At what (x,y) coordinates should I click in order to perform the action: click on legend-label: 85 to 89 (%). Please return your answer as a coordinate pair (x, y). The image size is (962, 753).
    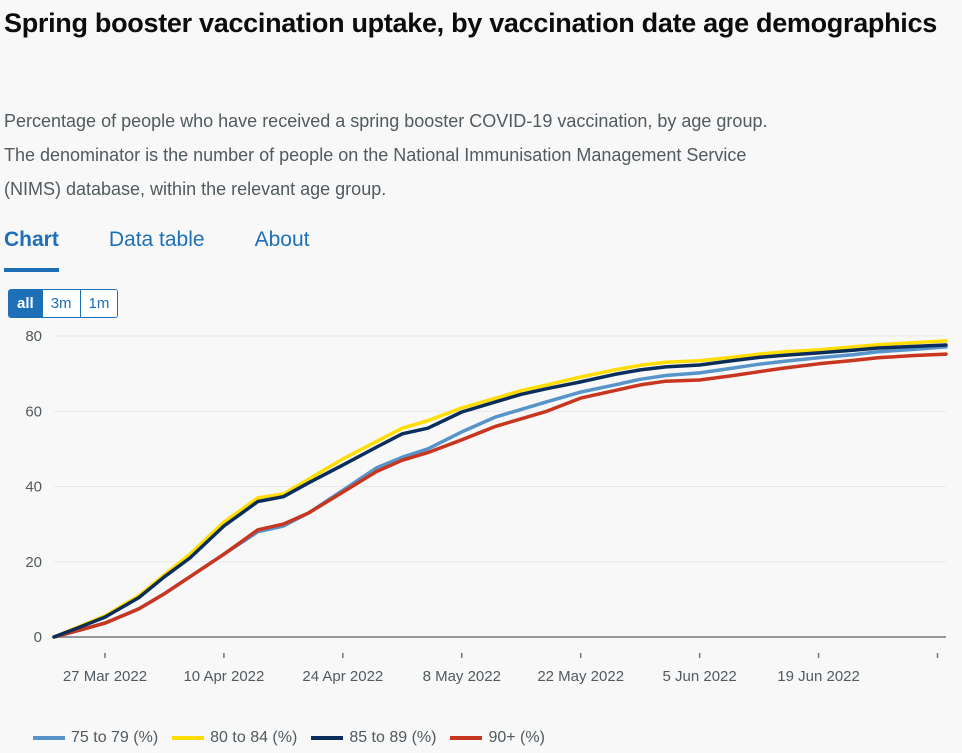
    Looking at the image, I should click on (393, 737).